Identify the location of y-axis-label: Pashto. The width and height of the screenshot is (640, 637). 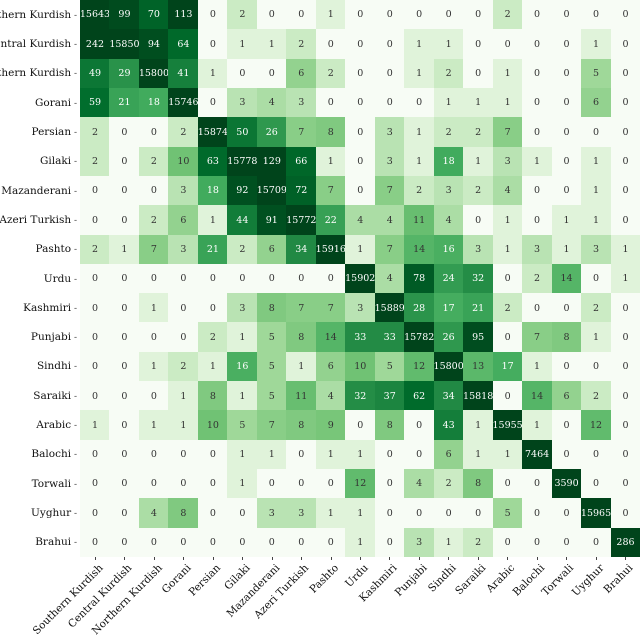
(56, 249).